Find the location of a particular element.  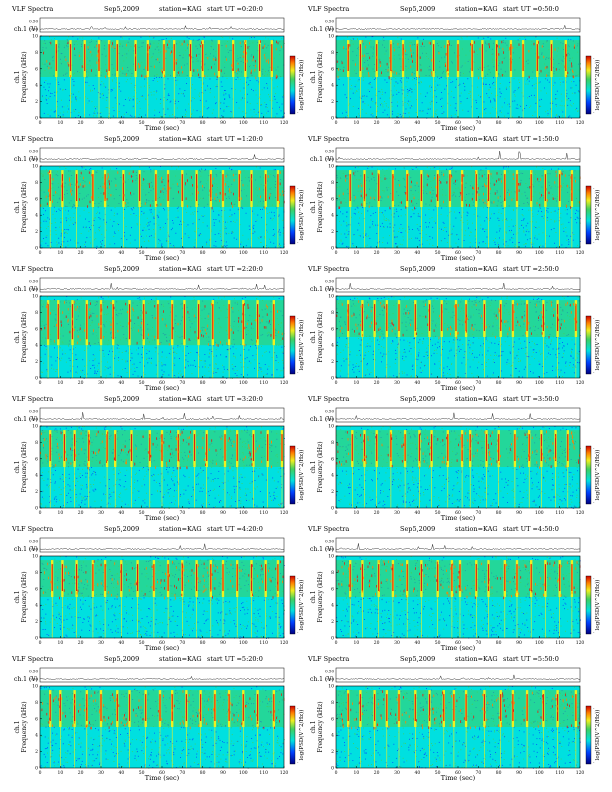

panel-date: Sep5,2009 is located at coordinates (122, 269).